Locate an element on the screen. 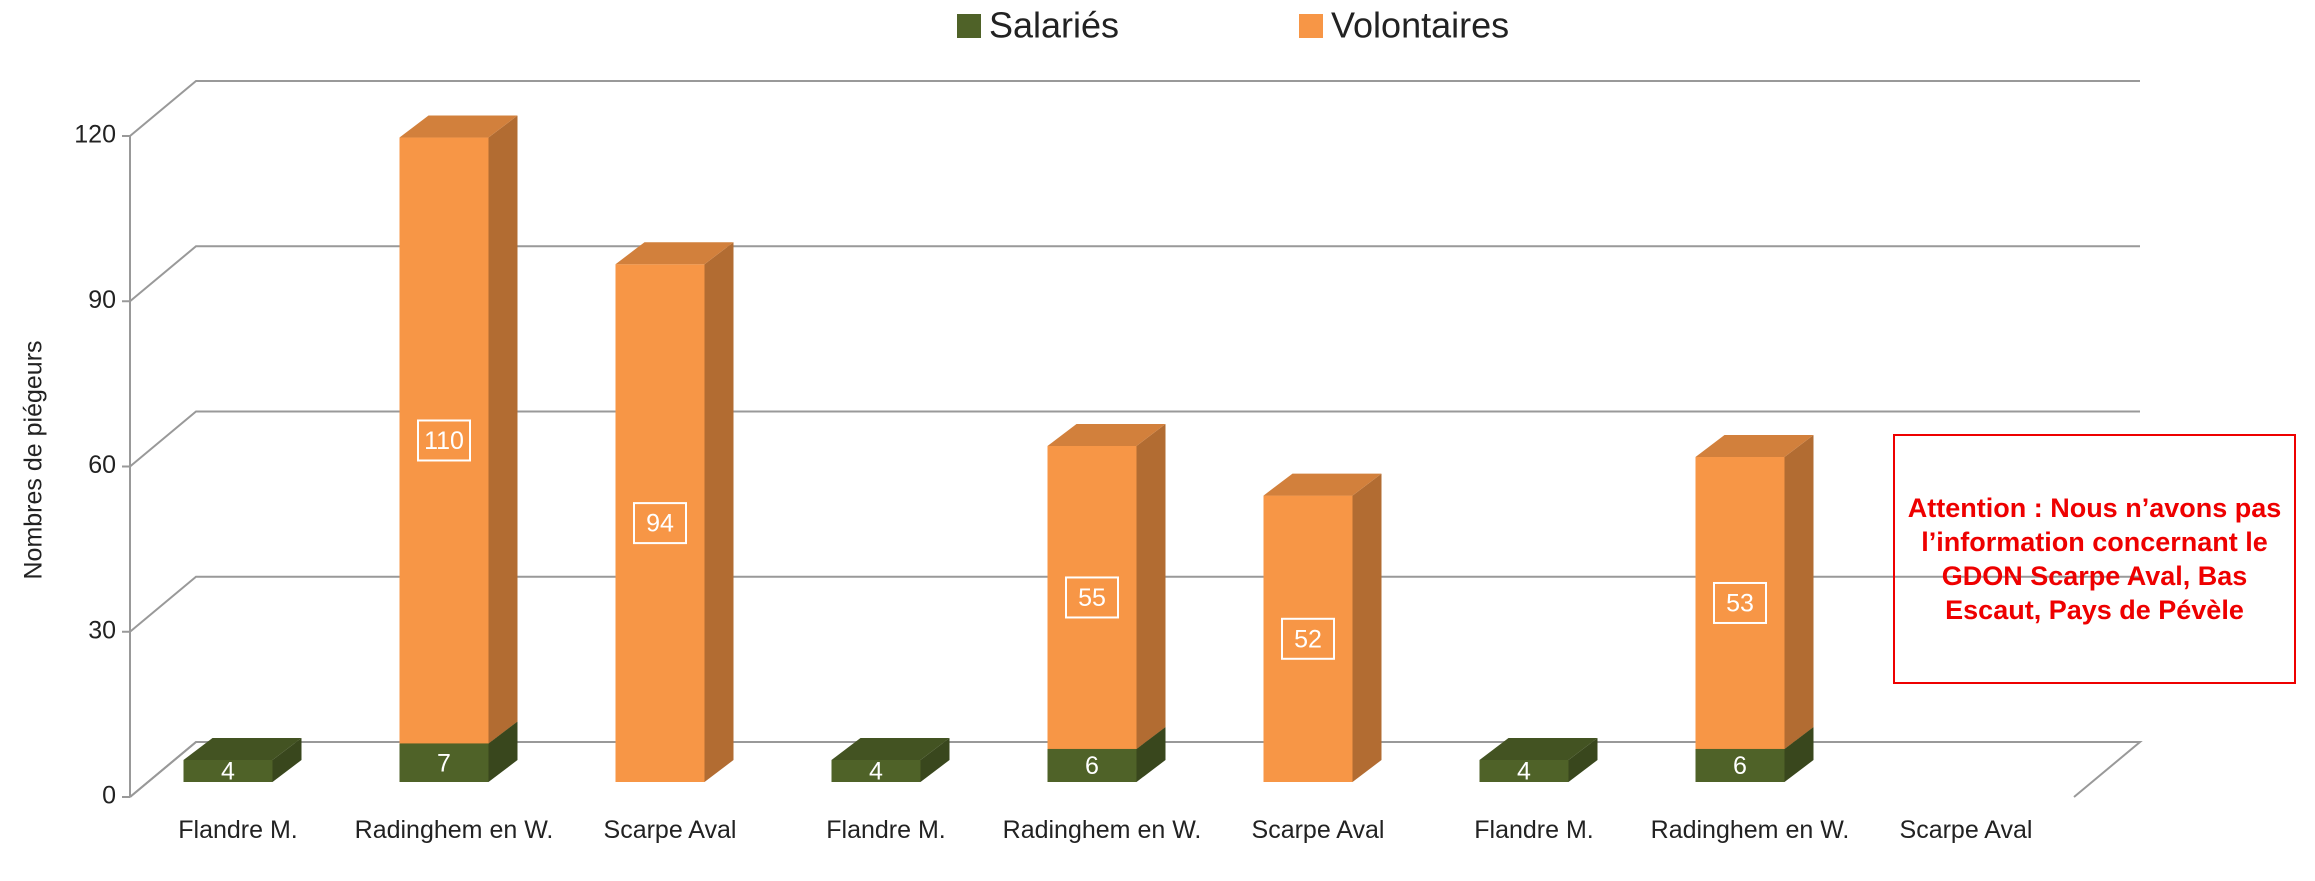 This screenshot has width=2315, height=881. value-label: 94 is located at coordinates (660, 524).